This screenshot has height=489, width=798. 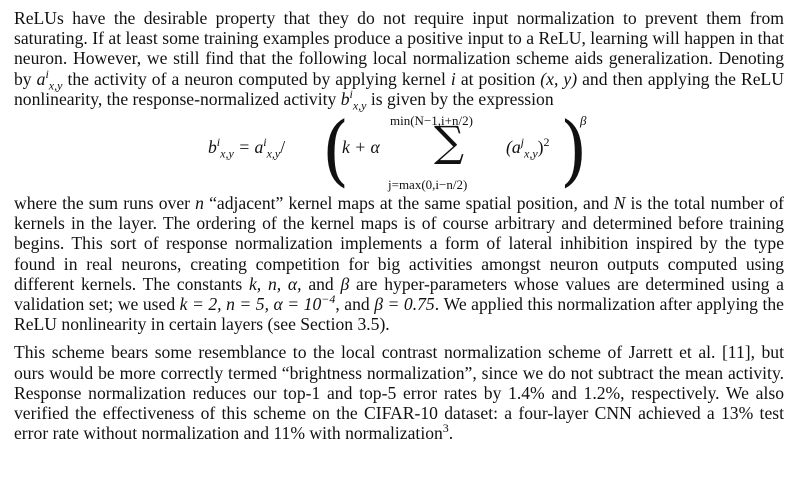 What do you see at coordinates (583, 121) in the screenshot?
I see `eq-beta: β` at bounding box center [583, 121].